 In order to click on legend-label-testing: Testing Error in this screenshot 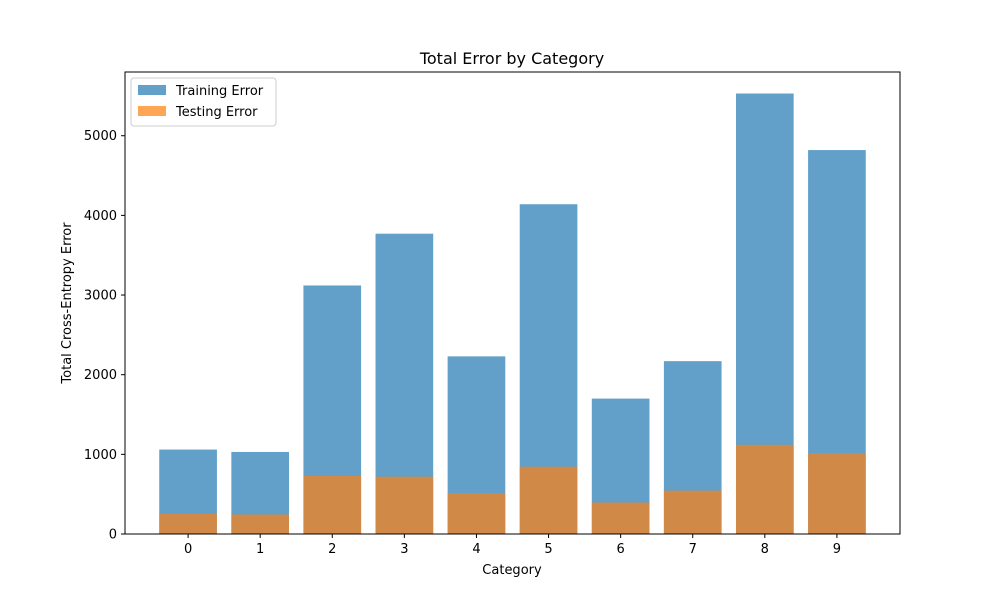, I will do `click(216, 112)`.